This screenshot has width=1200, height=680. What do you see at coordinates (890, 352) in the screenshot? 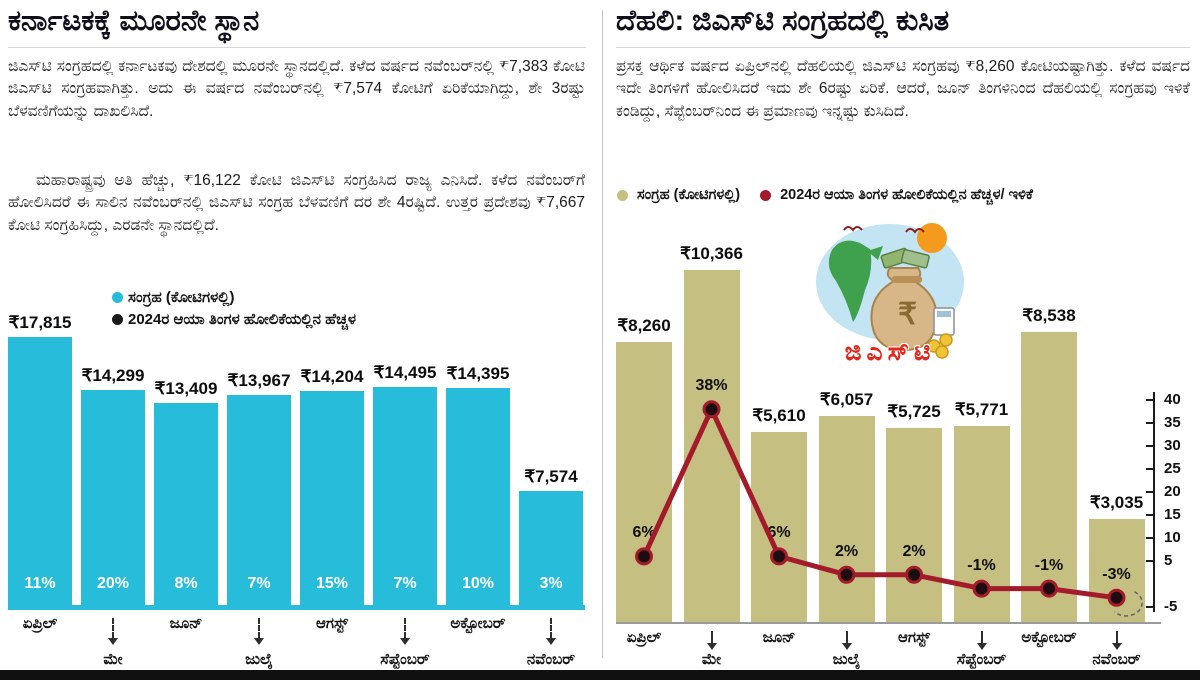
I see `gst-illustration-label: ಜಿಎಸ್‌ಟಿ` at bounding box center [890, 352].